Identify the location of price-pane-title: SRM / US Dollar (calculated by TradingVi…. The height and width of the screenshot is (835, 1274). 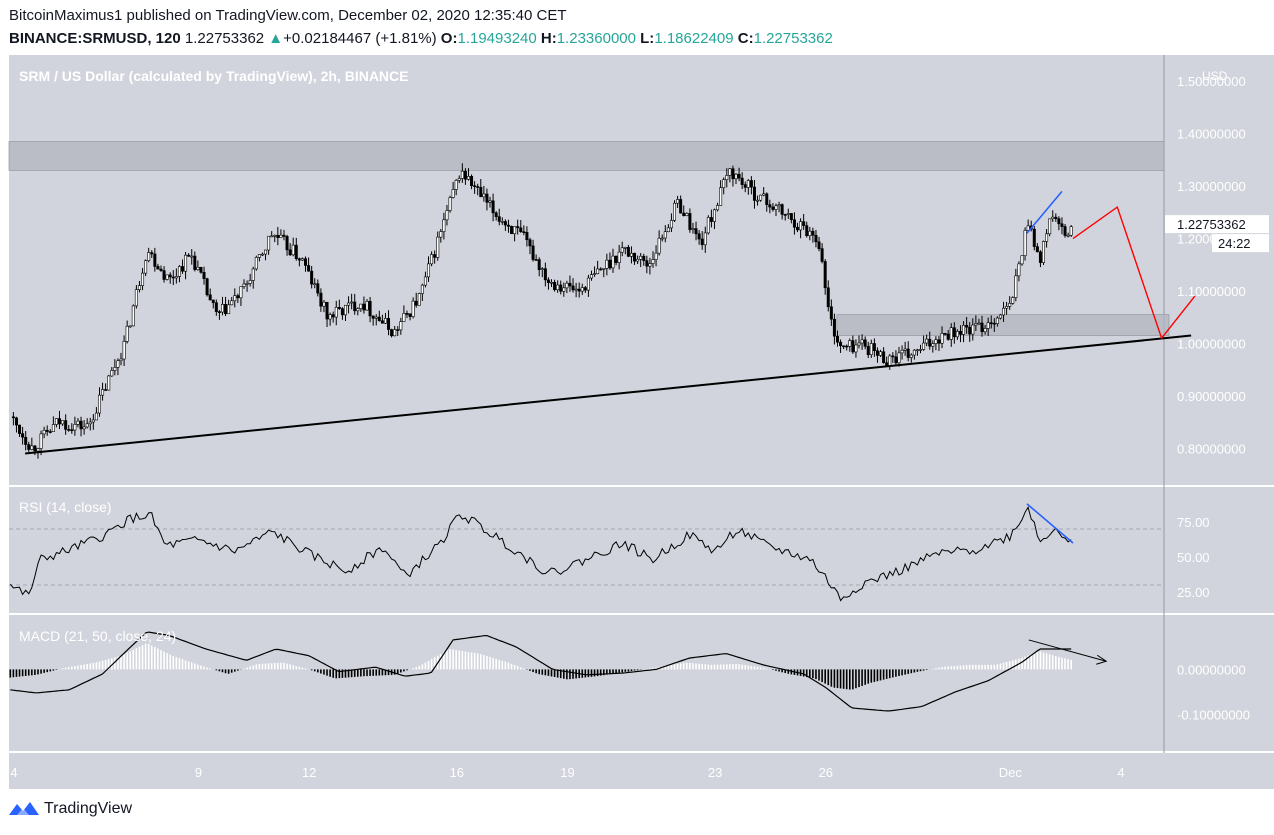
(213, 76).